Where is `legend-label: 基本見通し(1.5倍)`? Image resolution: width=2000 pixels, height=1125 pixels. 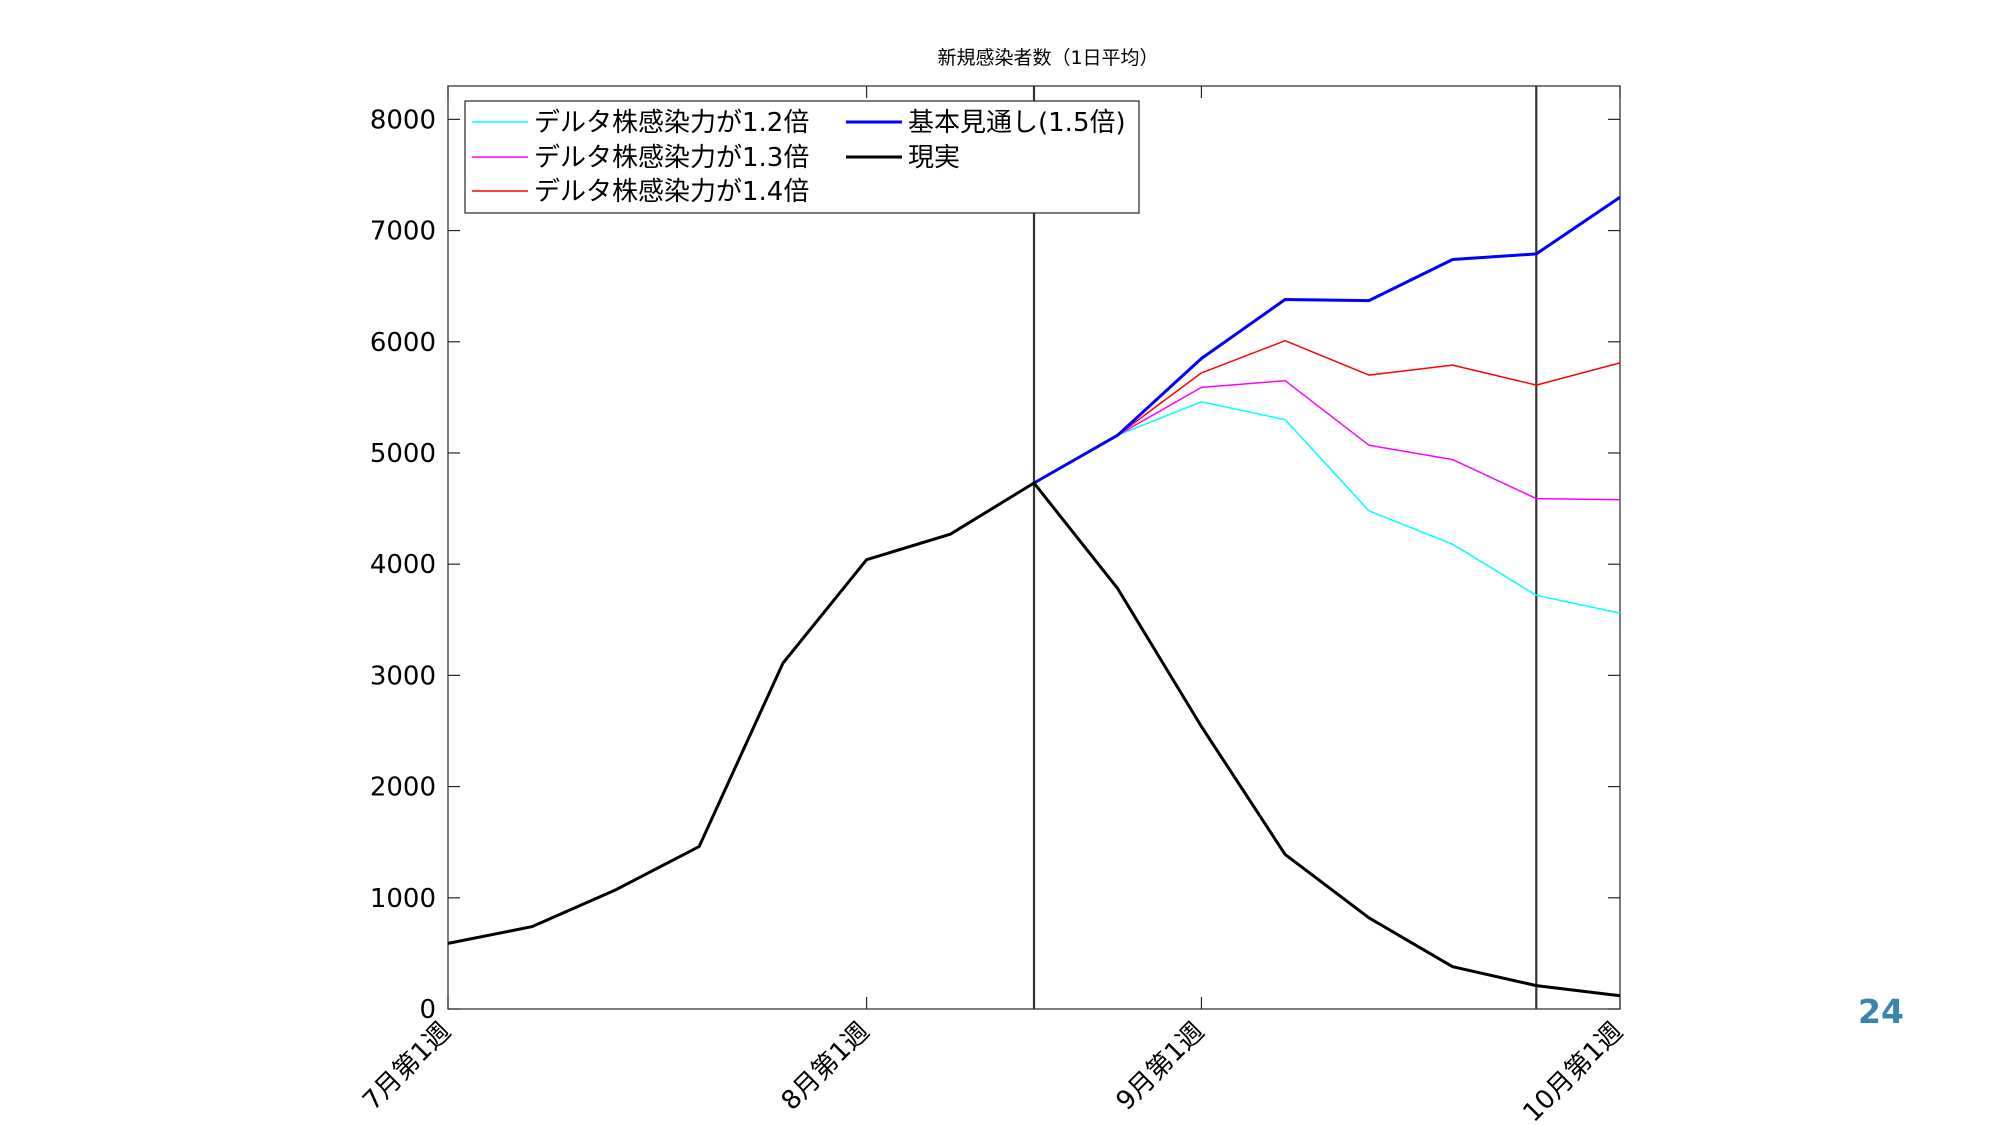 legend-label: 基本見通し(1.5倍) is located at coordinates (1017, 123).